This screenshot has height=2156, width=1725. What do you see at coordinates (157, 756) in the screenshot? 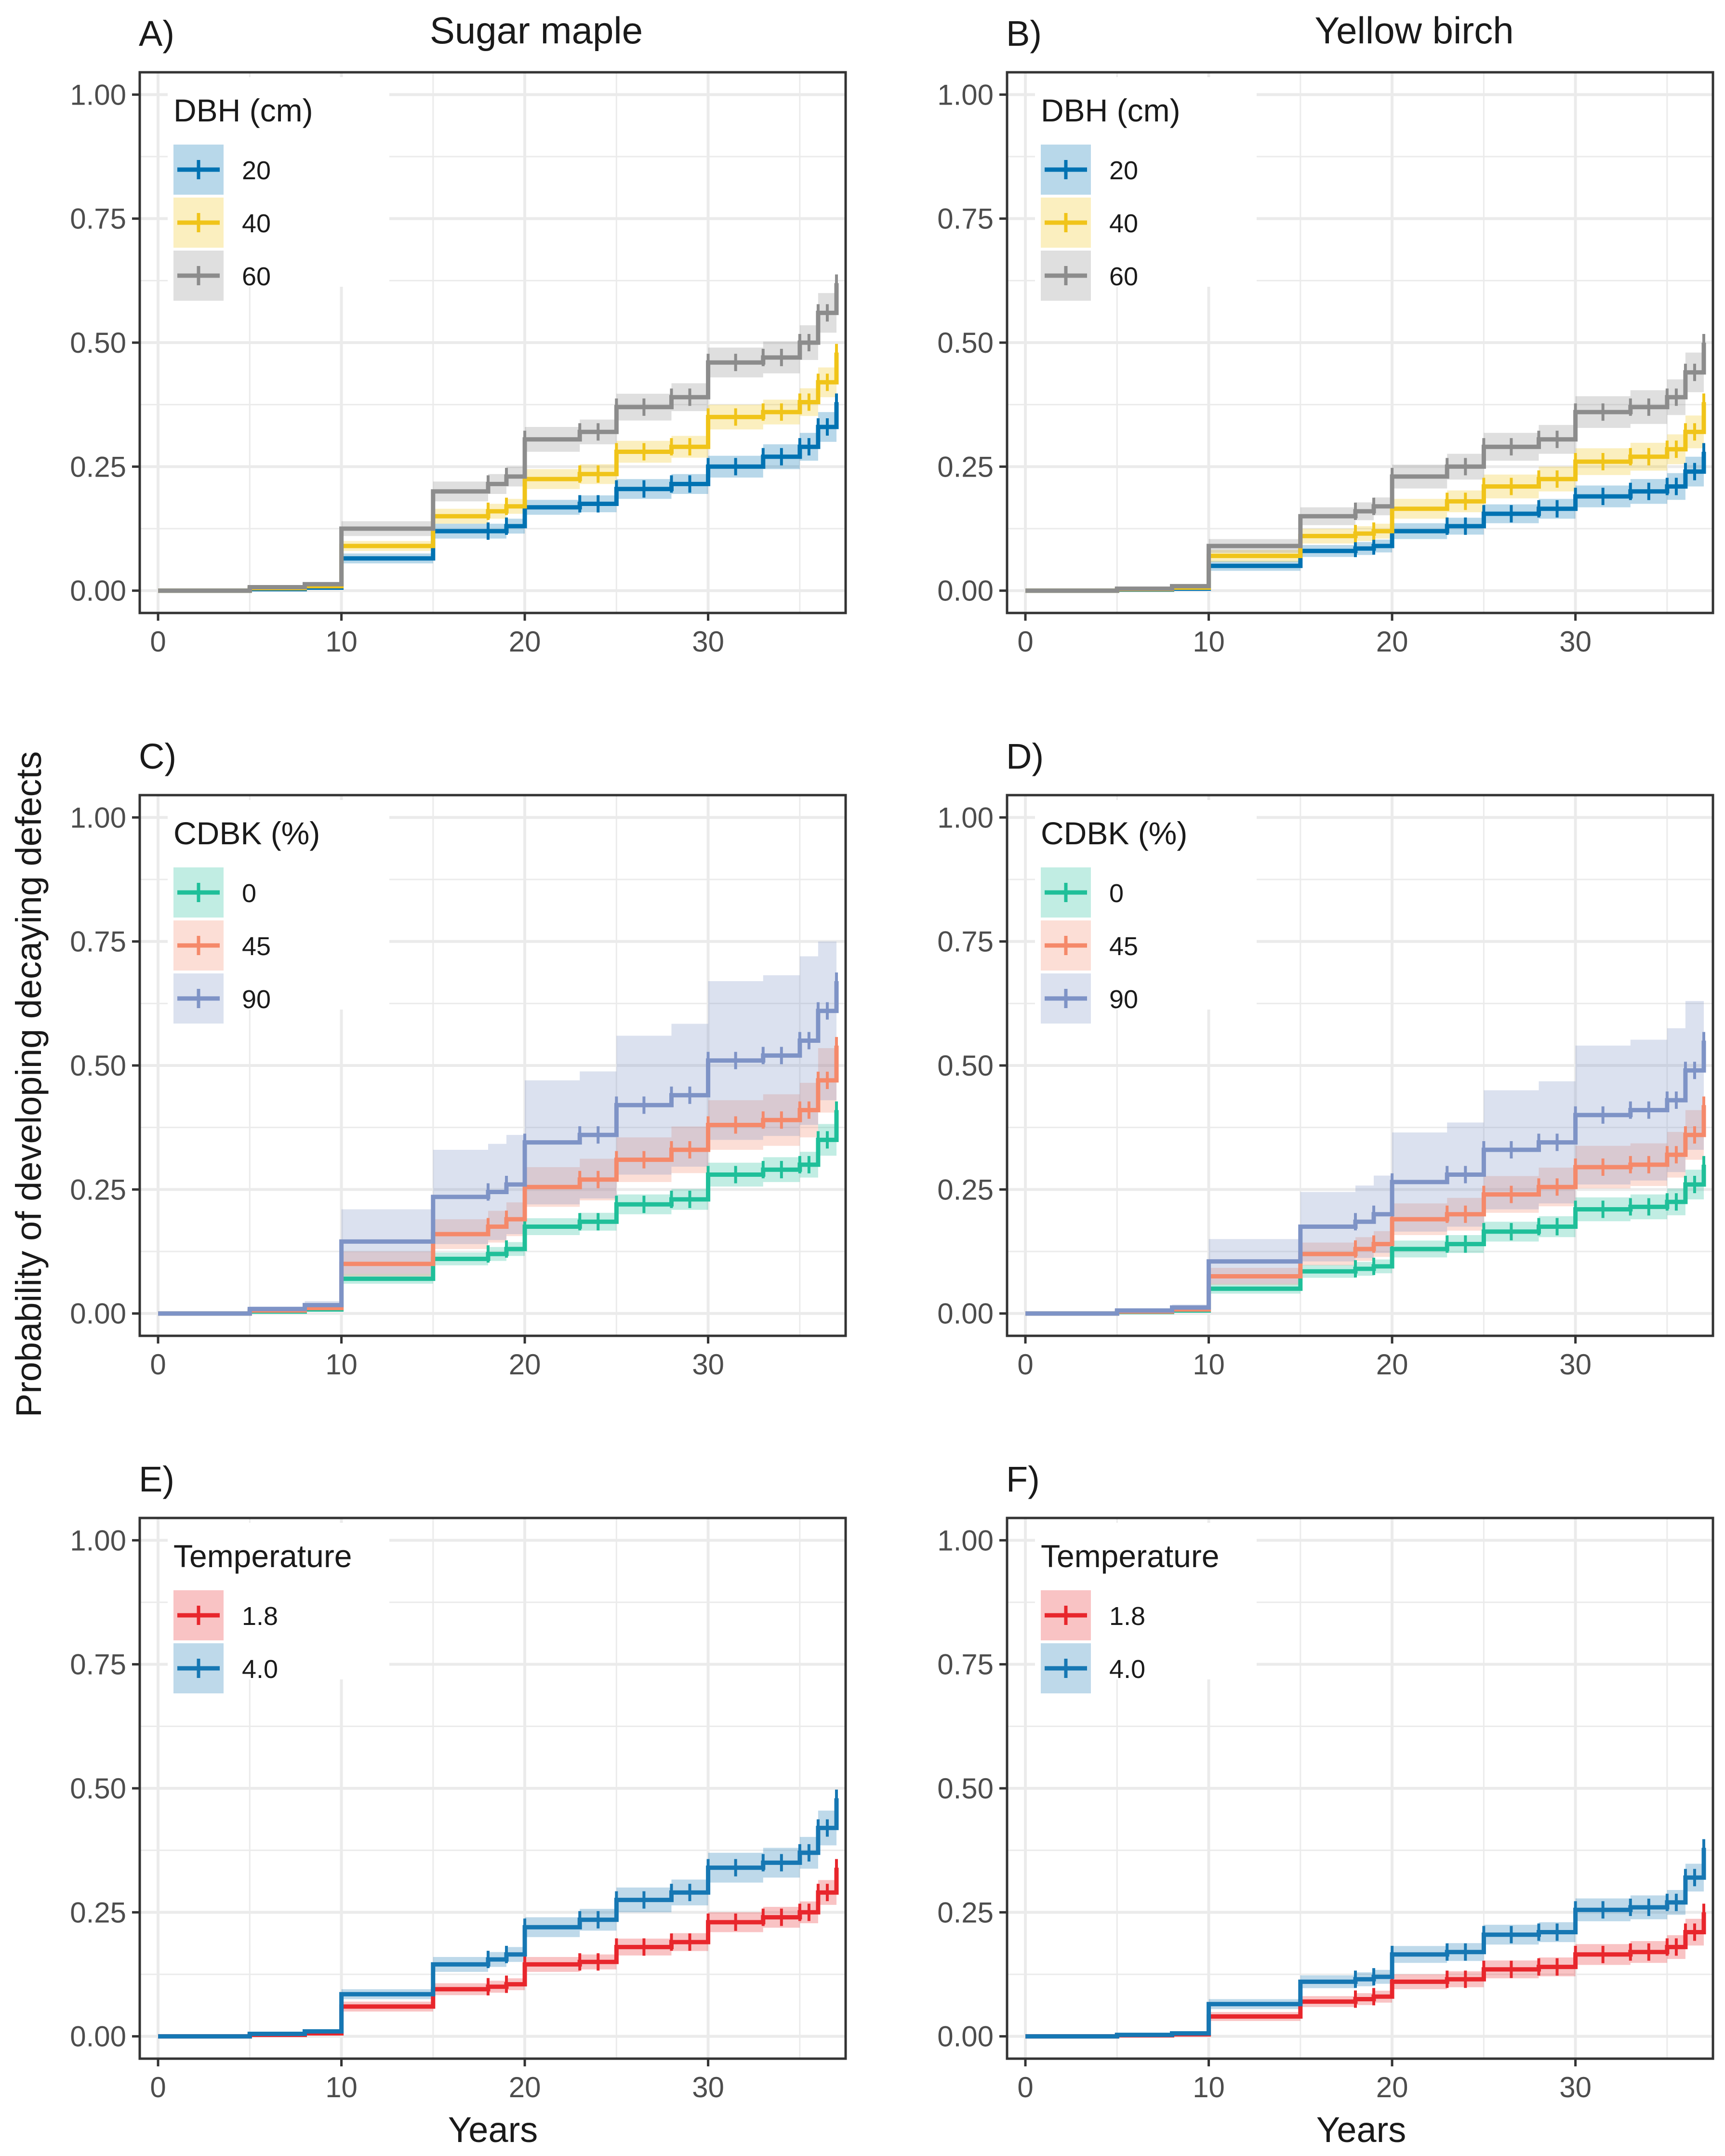
I see `panel-label: C)` at bounding box center [157, 756].